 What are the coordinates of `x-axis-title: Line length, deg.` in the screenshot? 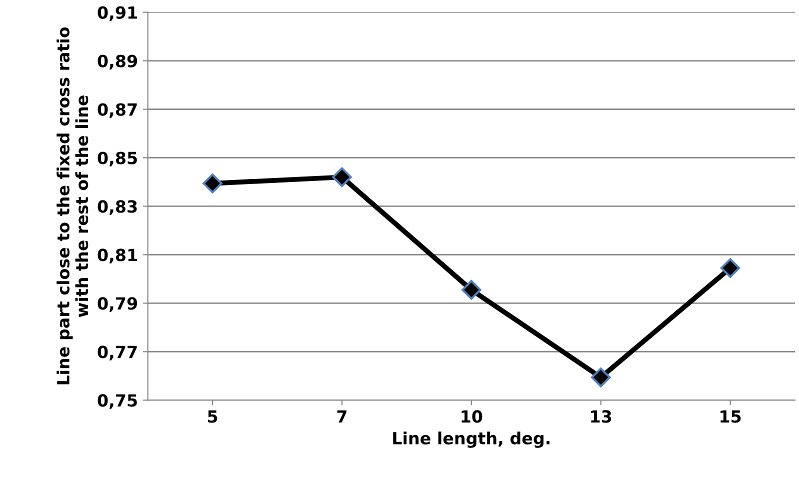 It's located at (471, 440).